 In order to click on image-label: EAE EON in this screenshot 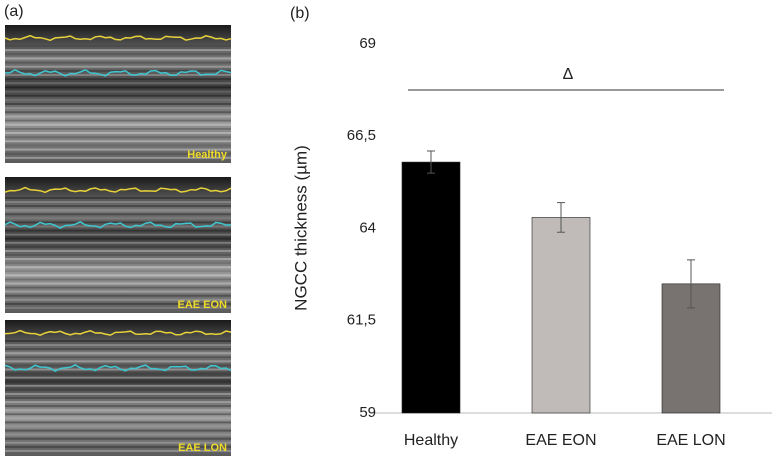, I will do `click(202, 305)`.